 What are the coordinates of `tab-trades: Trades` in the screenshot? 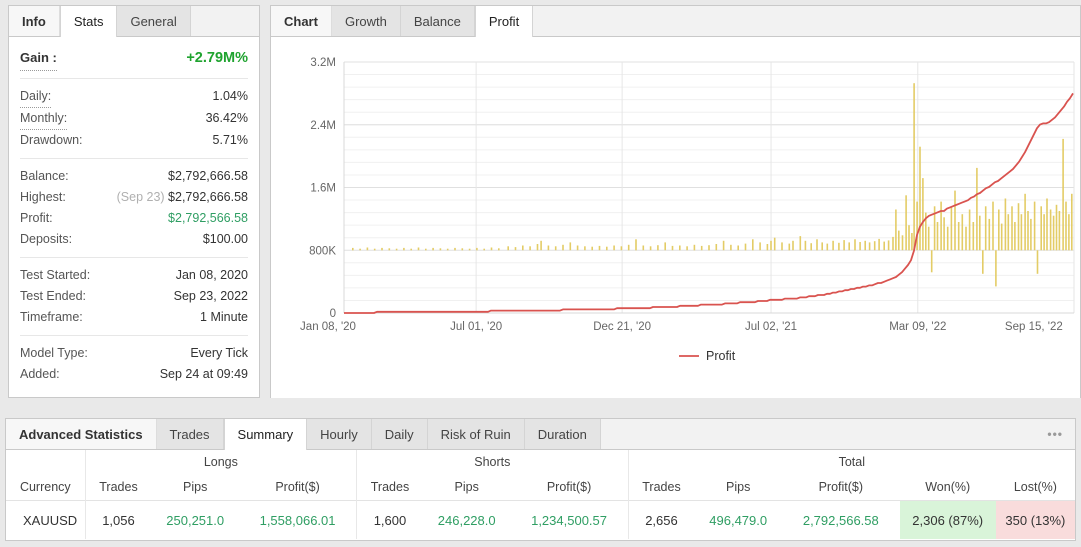 It's located at (190, 434).